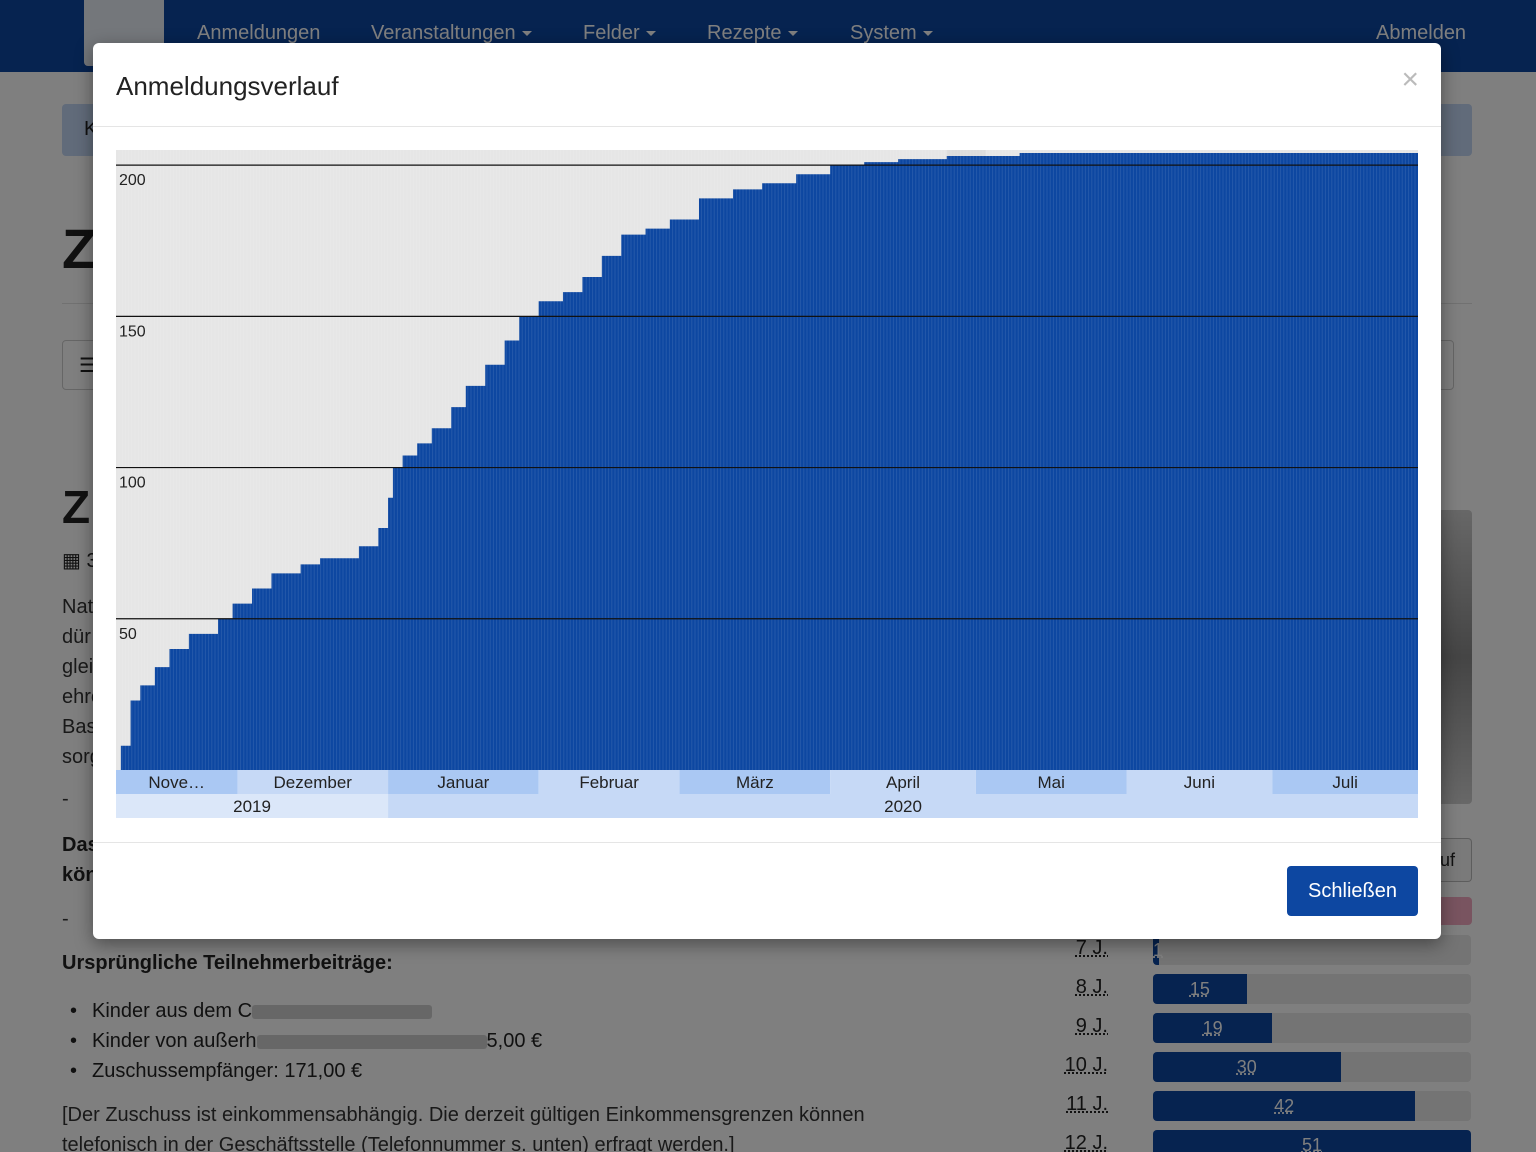  I want to click on close-icon: ×, so click(1410, 79).